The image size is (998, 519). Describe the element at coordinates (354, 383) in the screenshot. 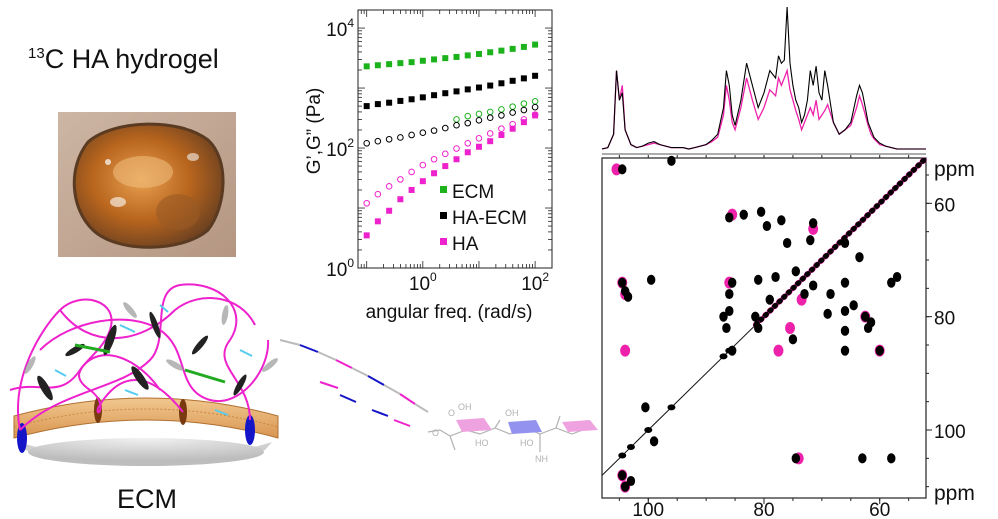

I see `ha-chain-tail` at that location.